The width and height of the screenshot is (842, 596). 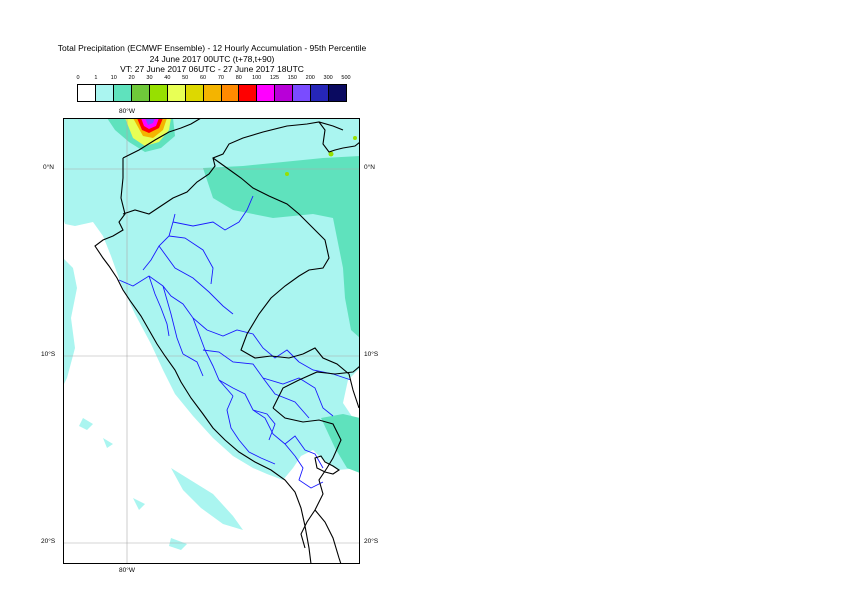 What do you see at coordinates (78, 78) in the screenshot?
I see `legend-tick-label: 0` at bounding box center [78, 78].